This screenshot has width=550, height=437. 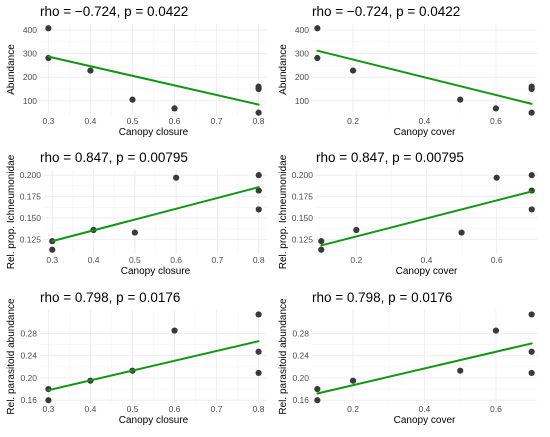 What do you see at coordinates (114, 11) in the screenshot?
I see `panel-title: rho = −0.724, p = 0.0422` at bounding box center [114, 11].